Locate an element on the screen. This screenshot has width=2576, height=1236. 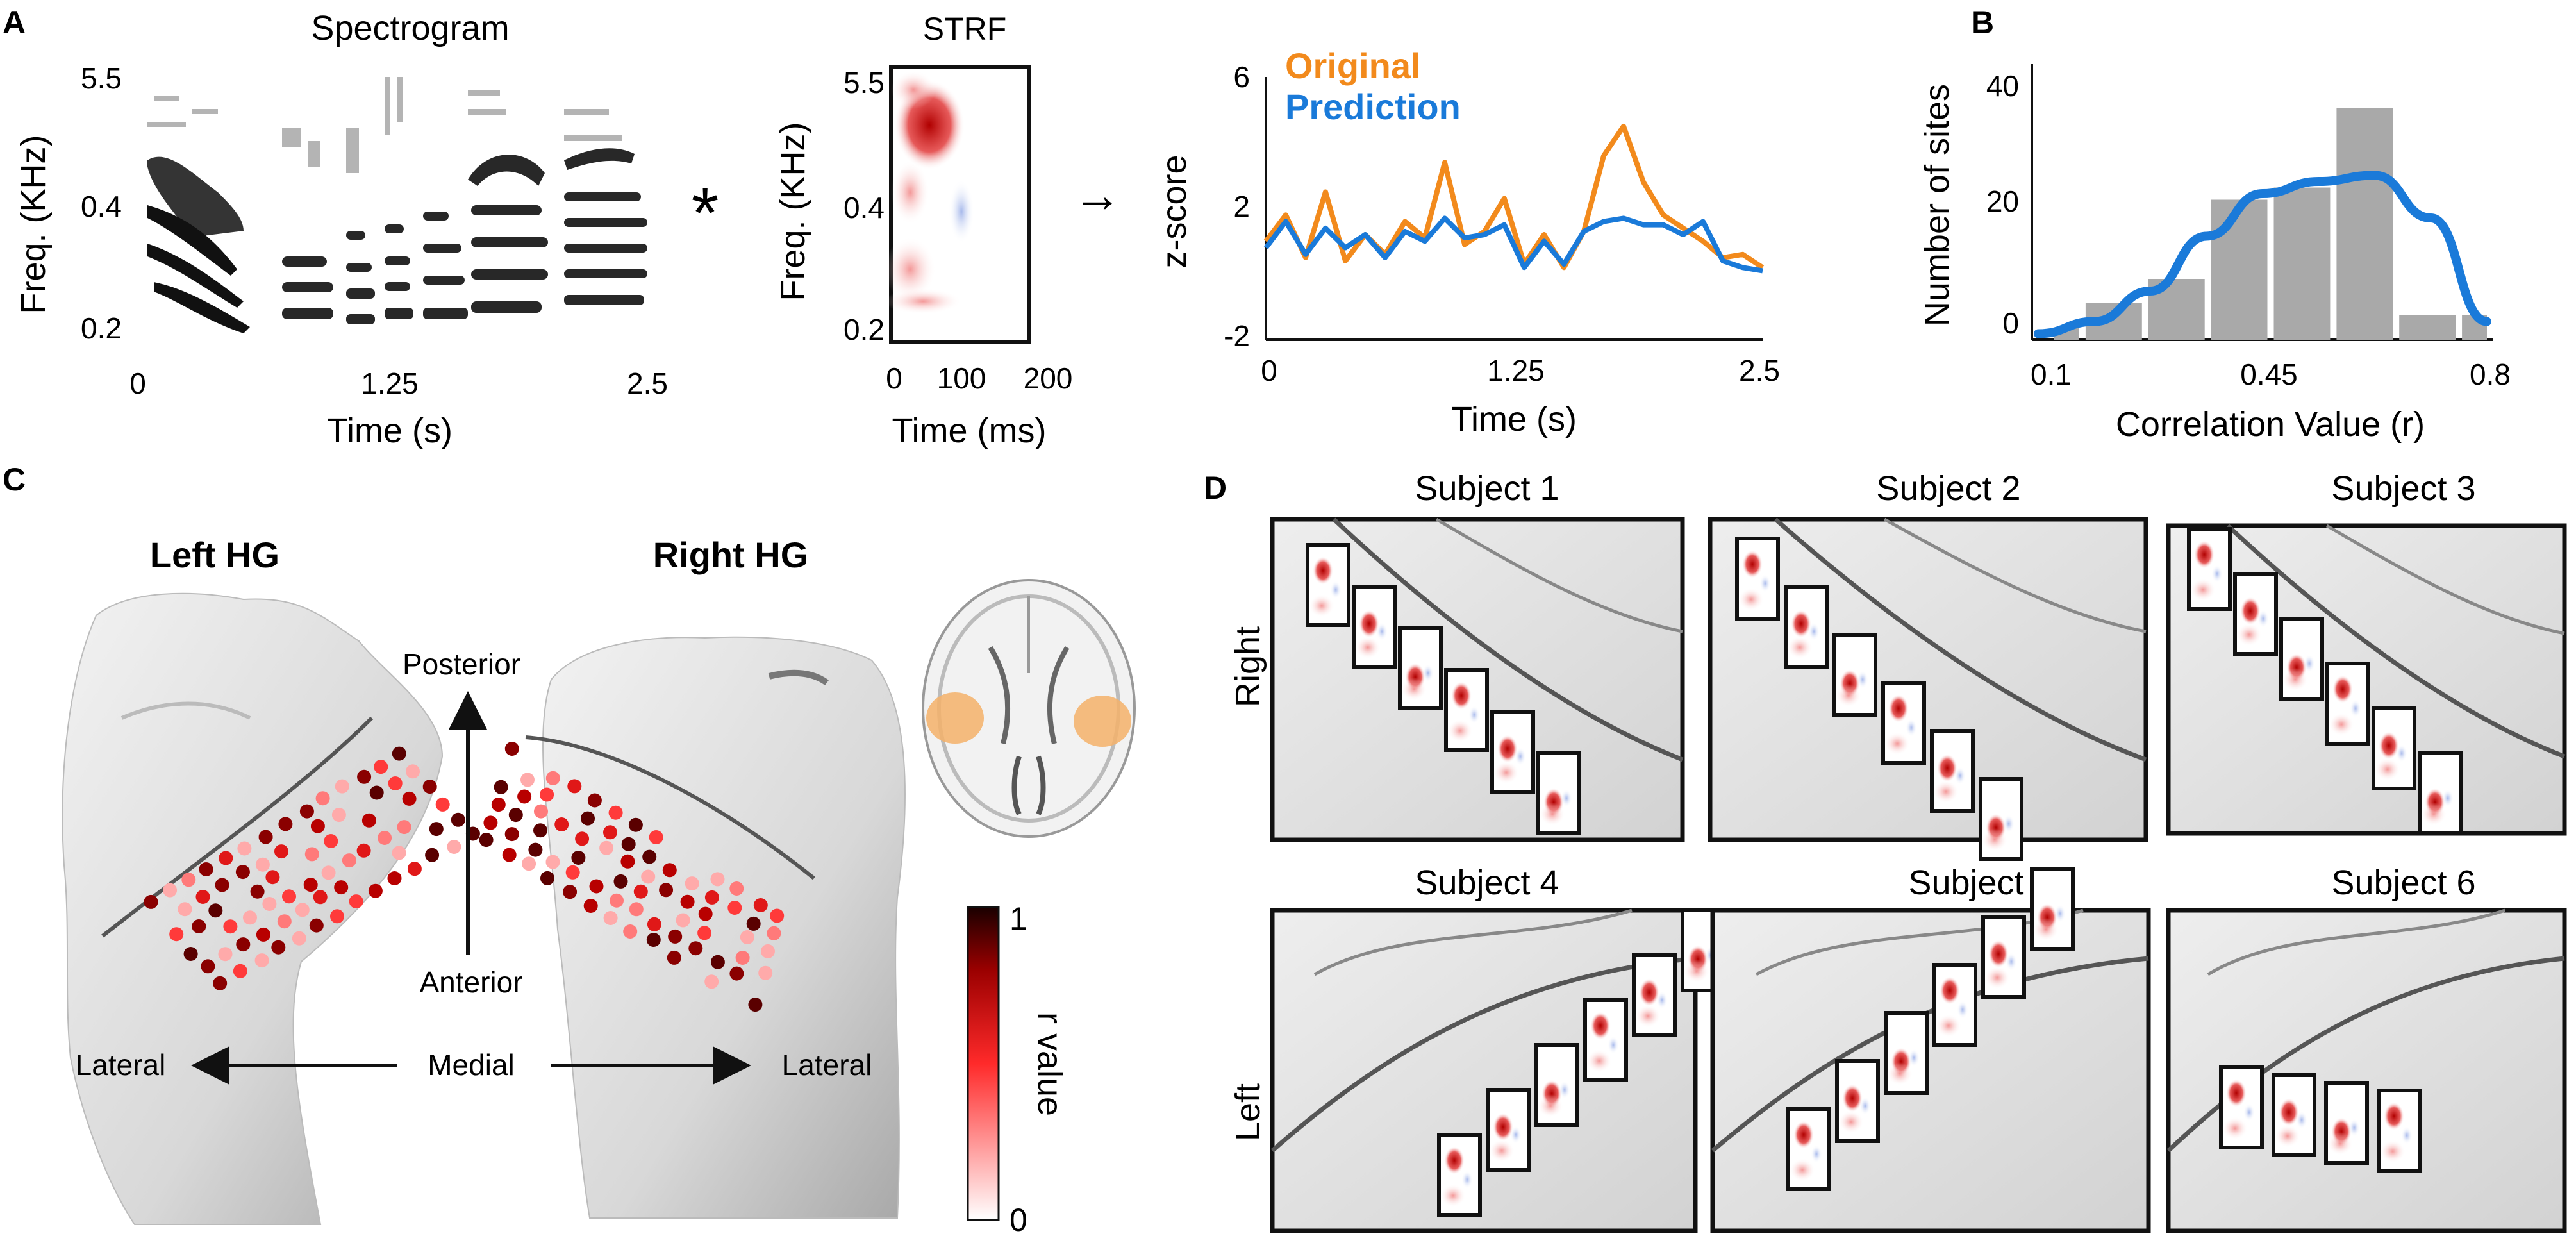
panel-letter-c: C is located at coordinates (14, 480).